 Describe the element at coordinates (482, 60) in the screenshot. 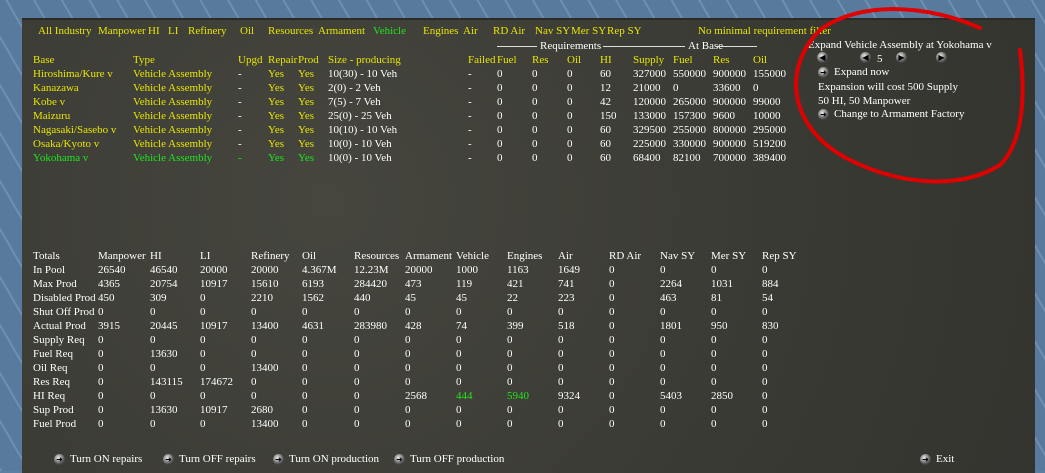

I see `column-header: Failed` at that location.